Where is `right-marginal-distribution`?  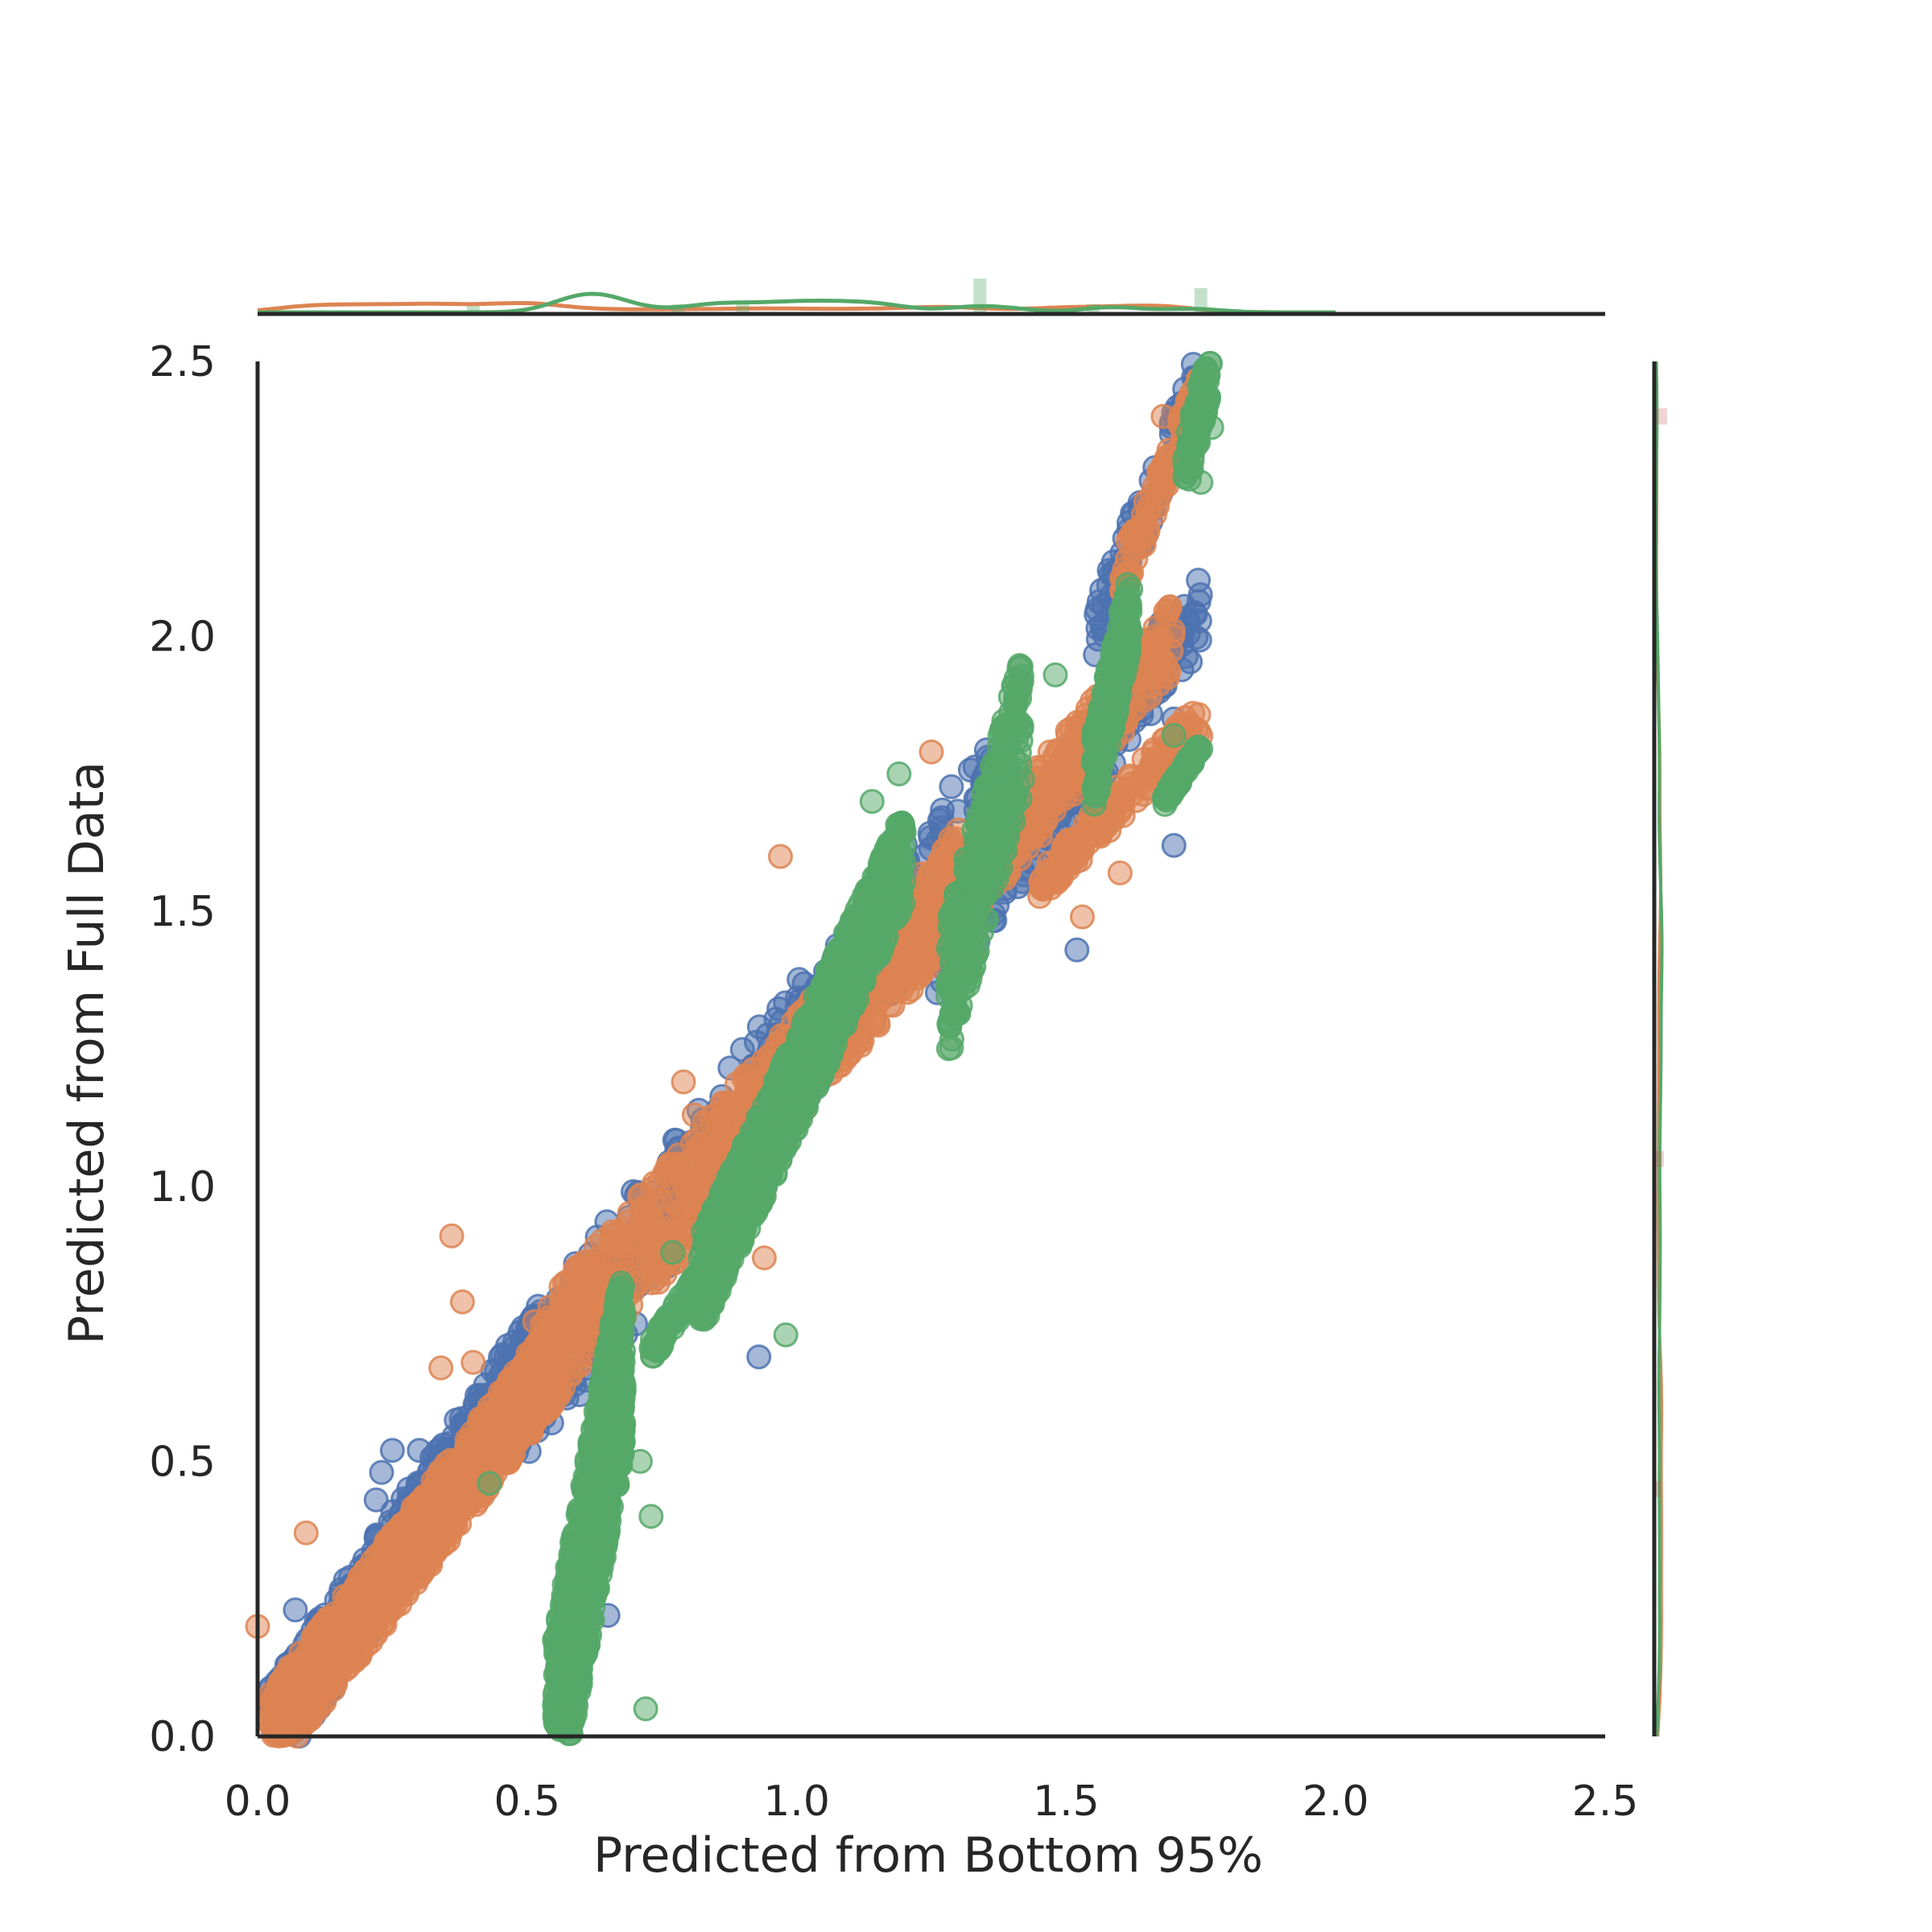 right-marginal-distribution is located at coordinates (1660, 1049).